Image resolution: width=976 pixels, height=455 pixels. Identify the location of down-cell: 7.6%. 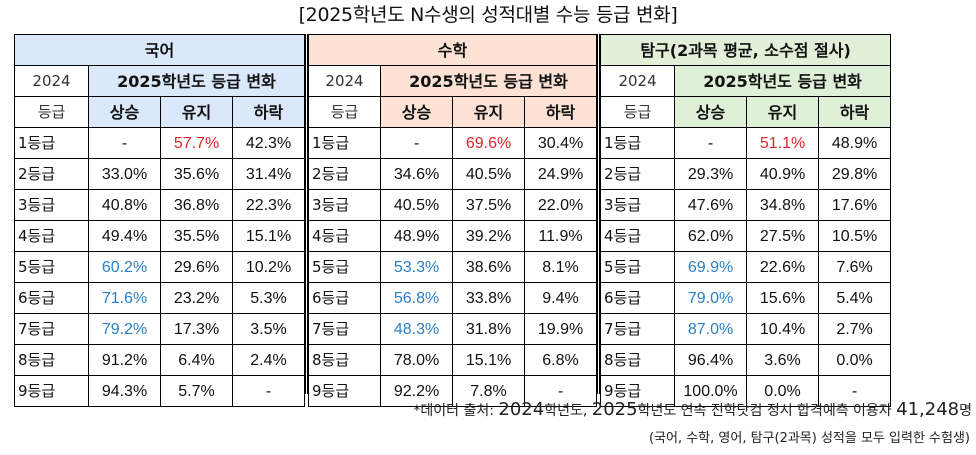
(855, 267).